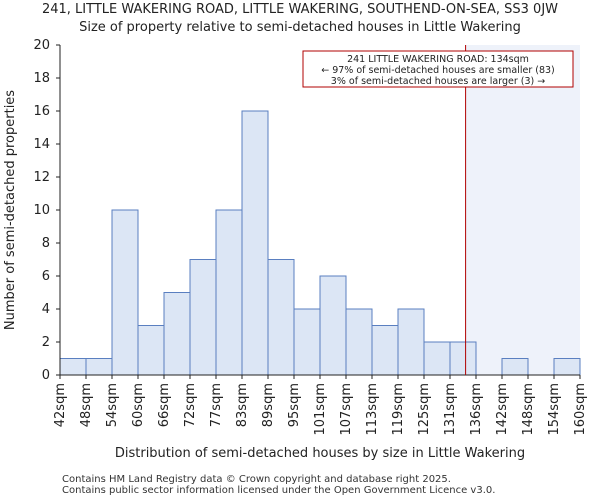 The height and width of the screenshot is (500, 600). I want to click on x-tick-label: 136sqm, so click(476, 409).